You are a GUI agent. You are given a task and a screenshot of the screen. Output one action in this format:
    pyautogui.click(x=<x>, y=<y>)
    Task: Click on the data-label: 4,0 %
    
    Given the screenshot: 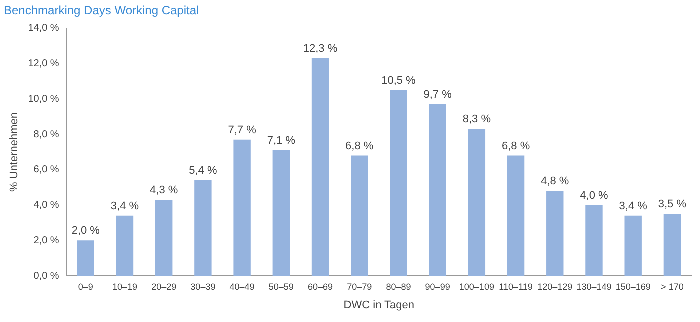 What is the action you would take?
    pyautogui.click(x=594, y=196)
    